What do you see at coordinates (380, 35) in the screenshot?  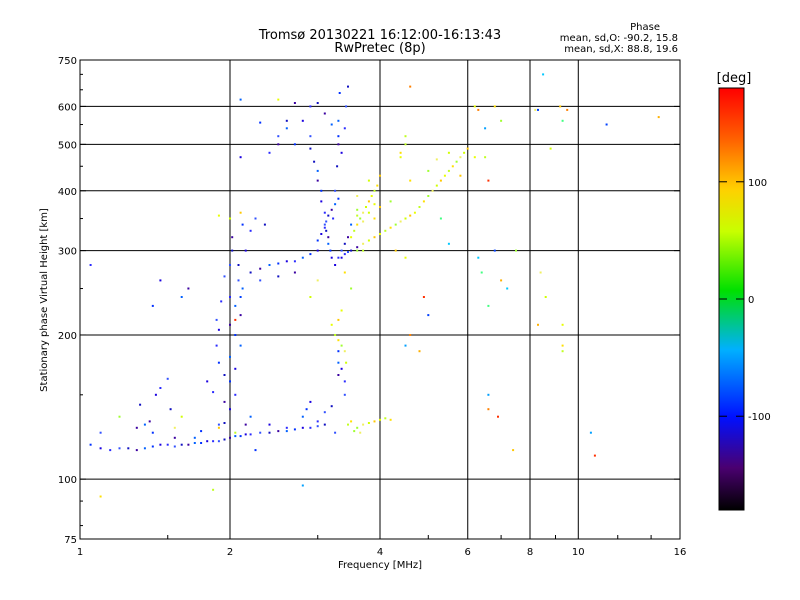 I see `chart-title: Tromsø 20130221 16:12:00-16:13:43` at bounding box center [380, 35].